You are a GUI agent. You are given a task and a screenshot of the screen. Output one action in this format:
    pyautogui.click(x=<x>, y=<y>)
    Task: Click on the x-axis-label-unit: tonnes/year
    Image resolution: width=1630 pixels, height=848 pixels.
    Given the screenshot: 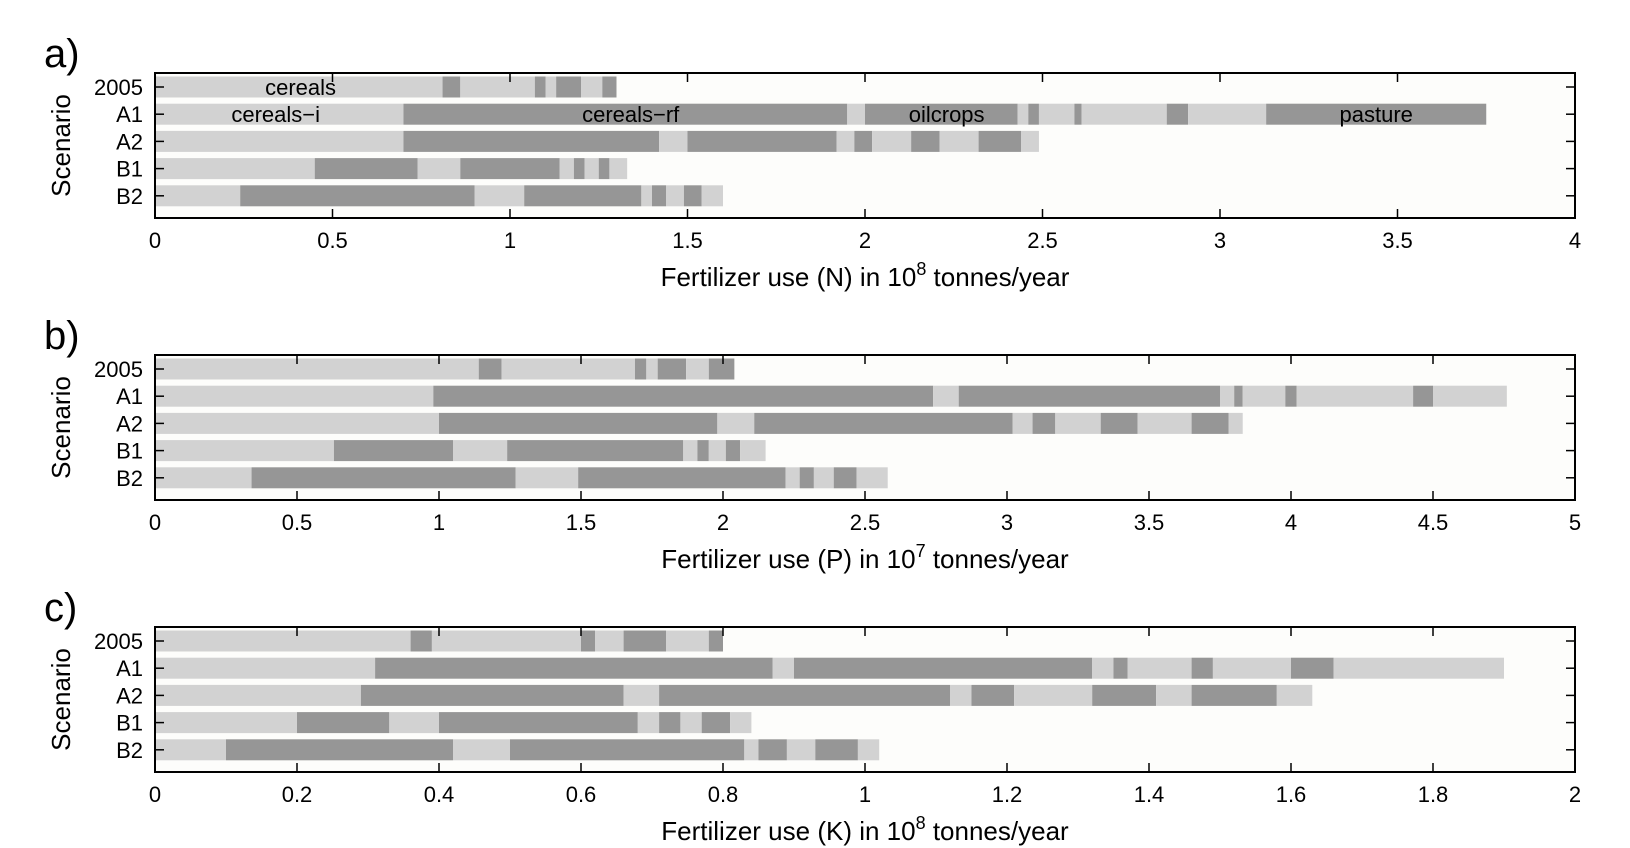 What is the action you would take?
    pyautogui.click(x=997, y=277)
    